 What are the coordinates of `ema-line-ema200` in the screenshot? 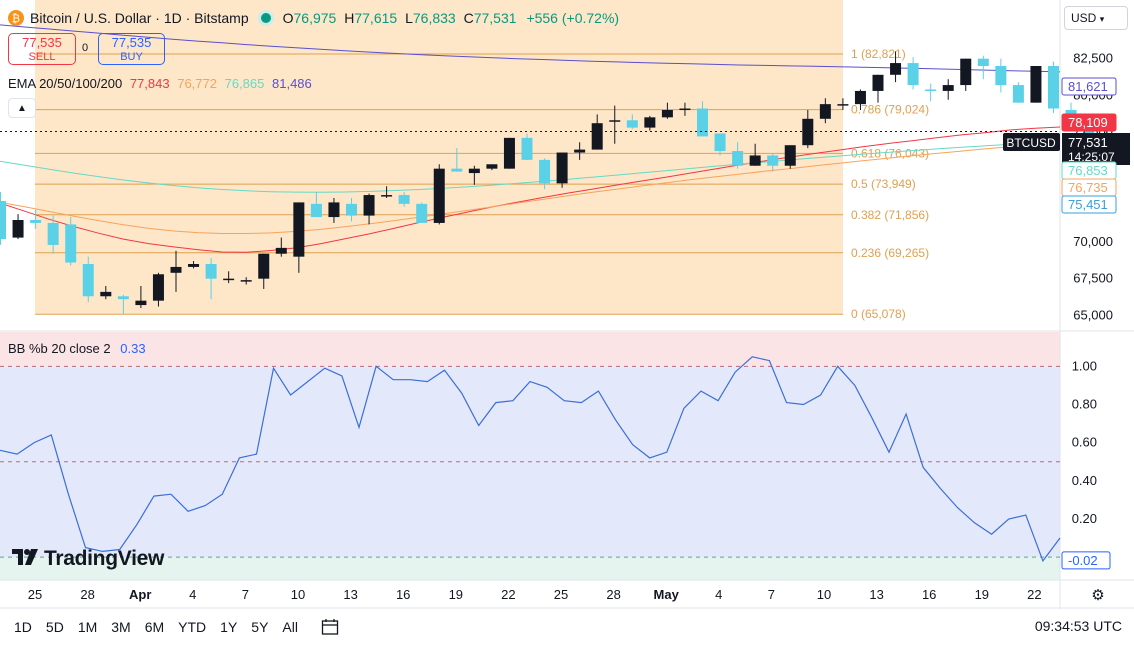 It's located at (530, 48).